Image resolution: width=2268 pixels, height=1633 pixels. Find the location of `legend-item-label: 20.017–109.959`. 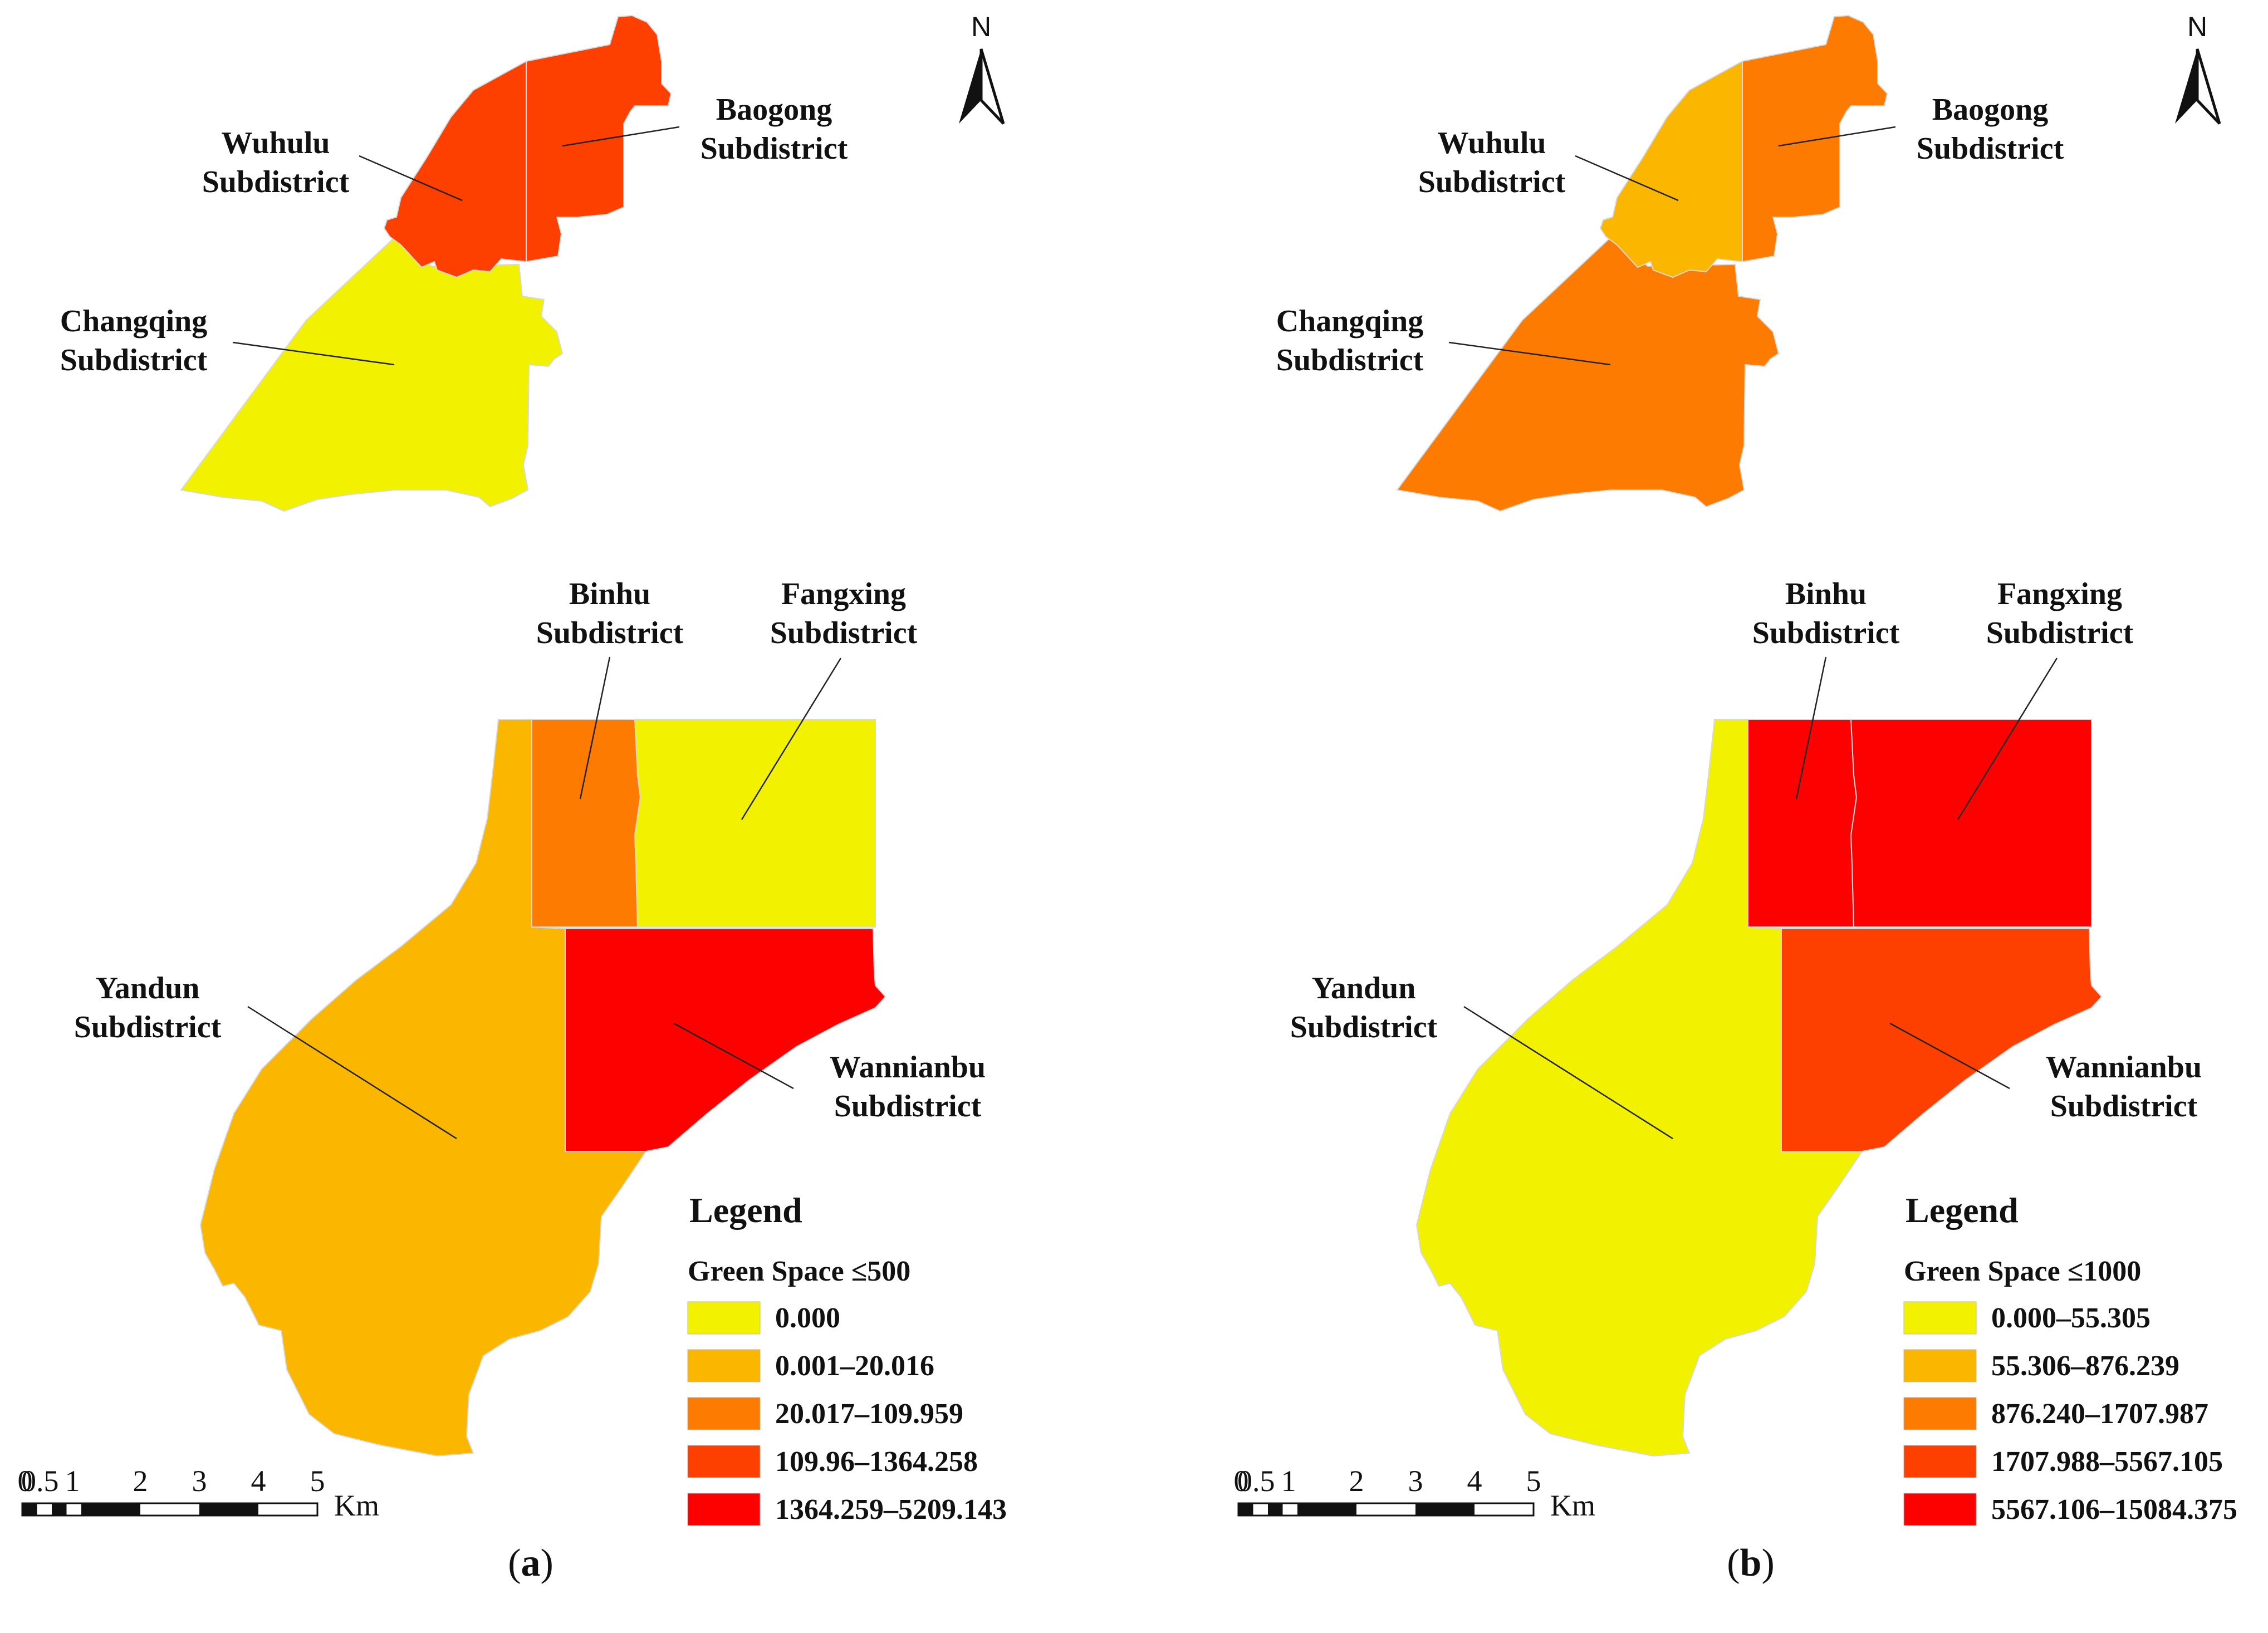

legend-item-label: 20.017–109.959 is located at coordinates (869, 1414).